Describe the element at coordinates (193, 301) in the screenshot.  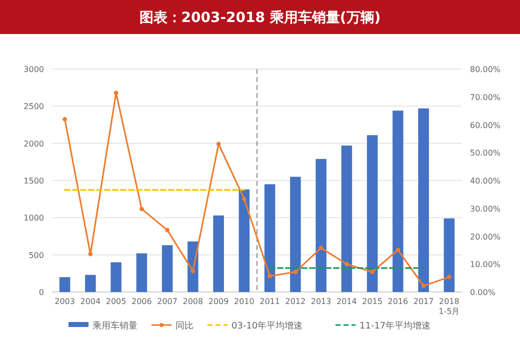
I see `x-tick-label: 2008` at that location.